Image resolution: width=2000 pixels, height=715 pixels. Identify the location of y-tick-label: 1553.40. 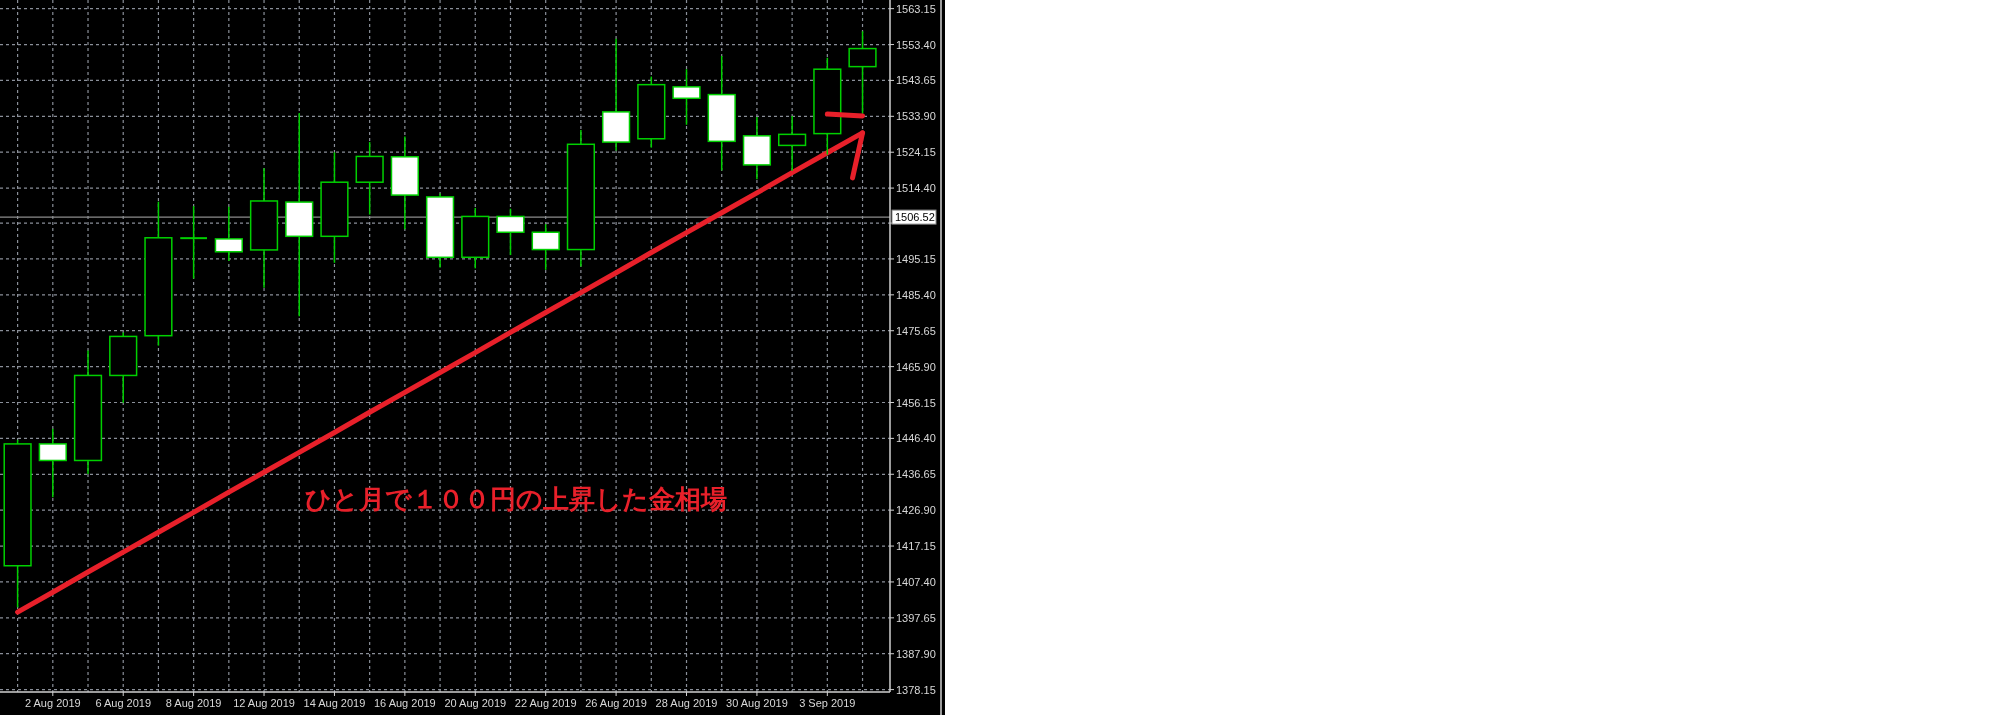
(916, 44).